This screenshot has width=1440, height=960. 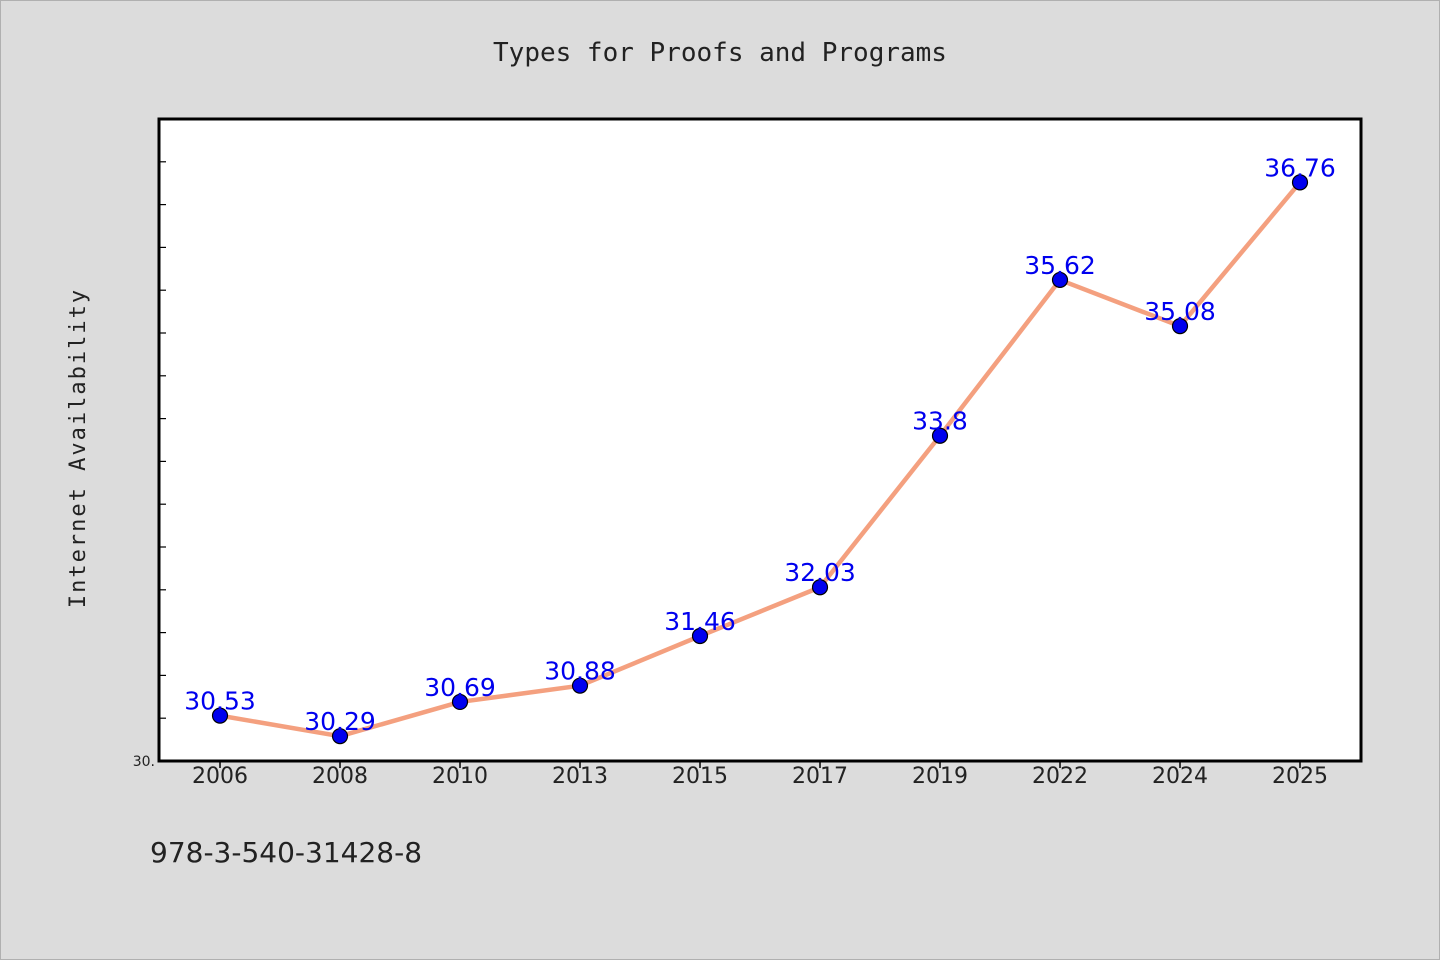 I want to click on y-tick-label: 30., so click(x=144, y=762).